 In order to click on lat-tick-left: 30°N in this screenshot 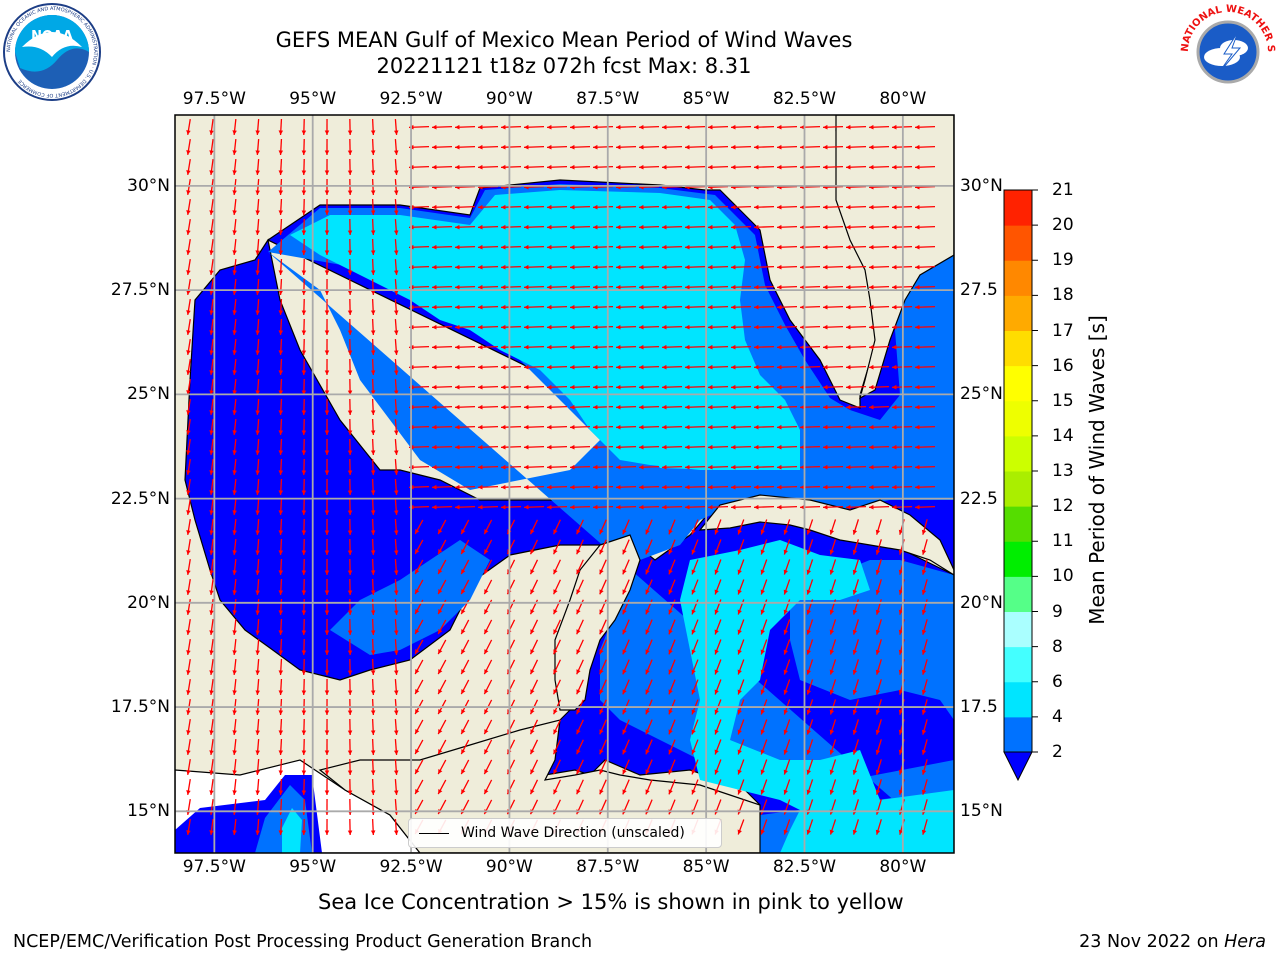, I will do `click(148, 185)`.